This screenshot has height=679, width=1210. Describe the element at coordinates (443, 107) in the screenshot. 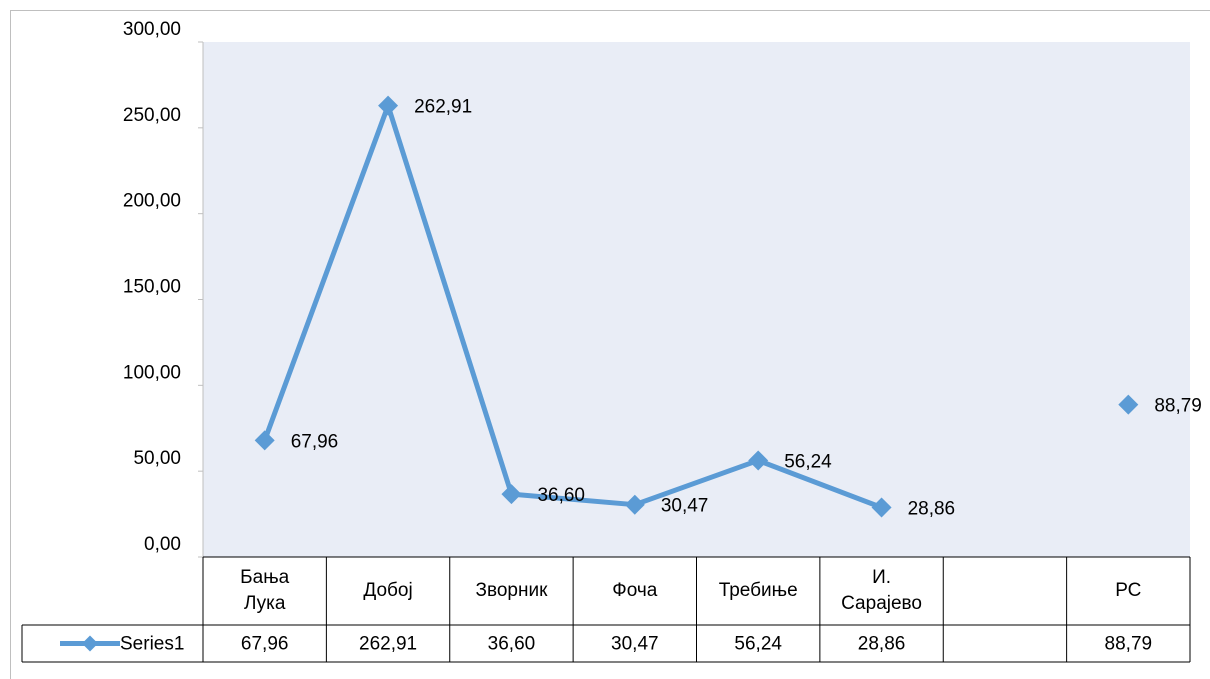

I see `data-label: 262,91` at that location.